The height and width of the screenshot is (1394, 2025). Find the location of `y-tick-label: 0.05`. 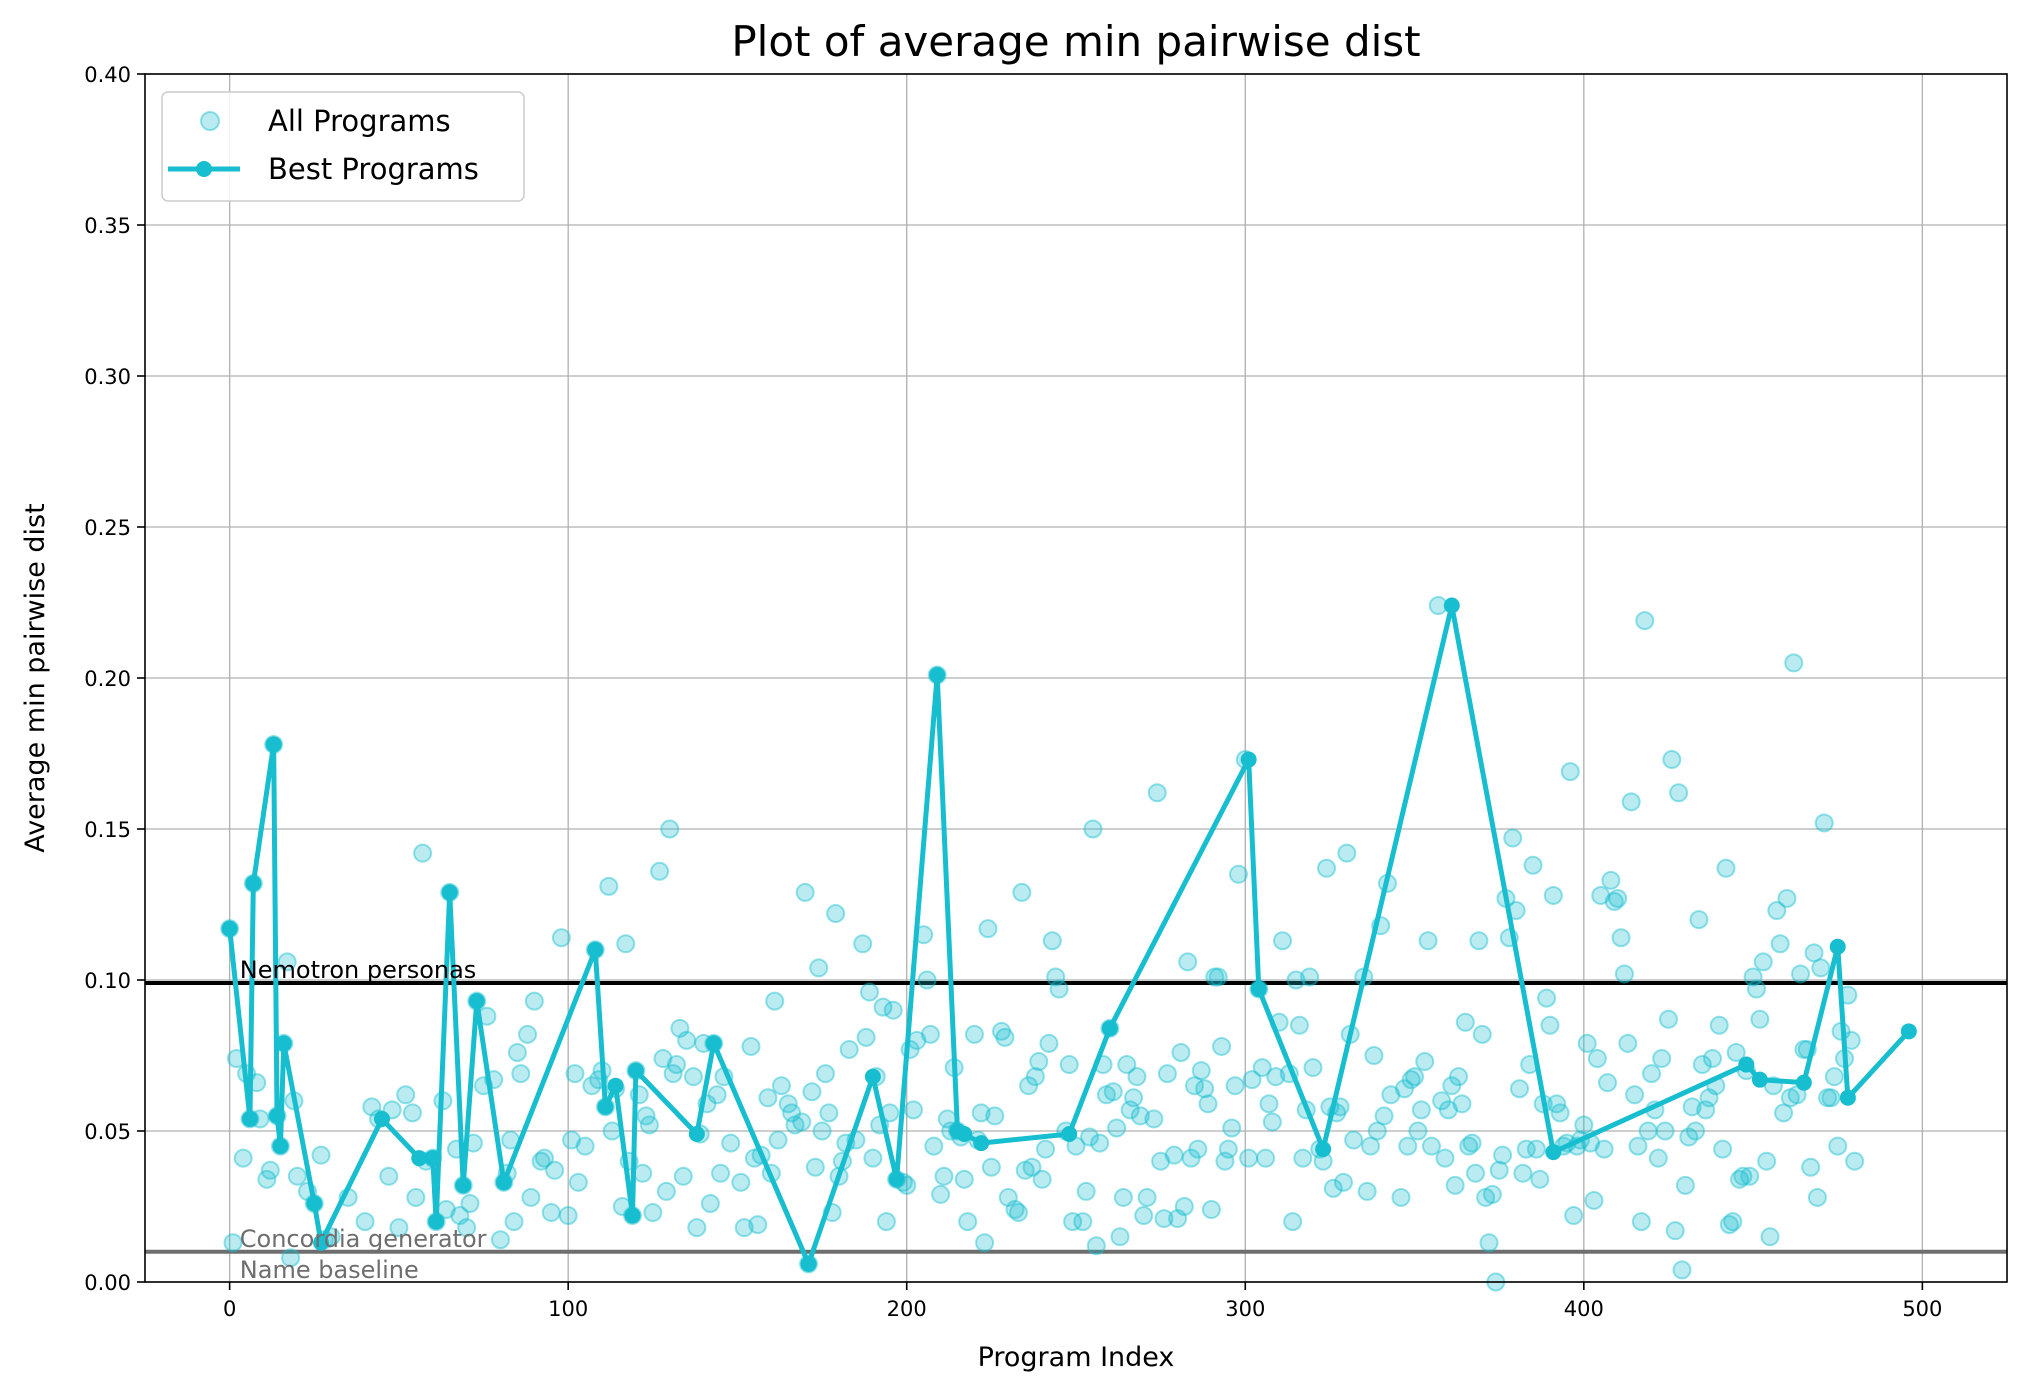

y-tick-label: 0.05 is located at coordinates (107, 1132).